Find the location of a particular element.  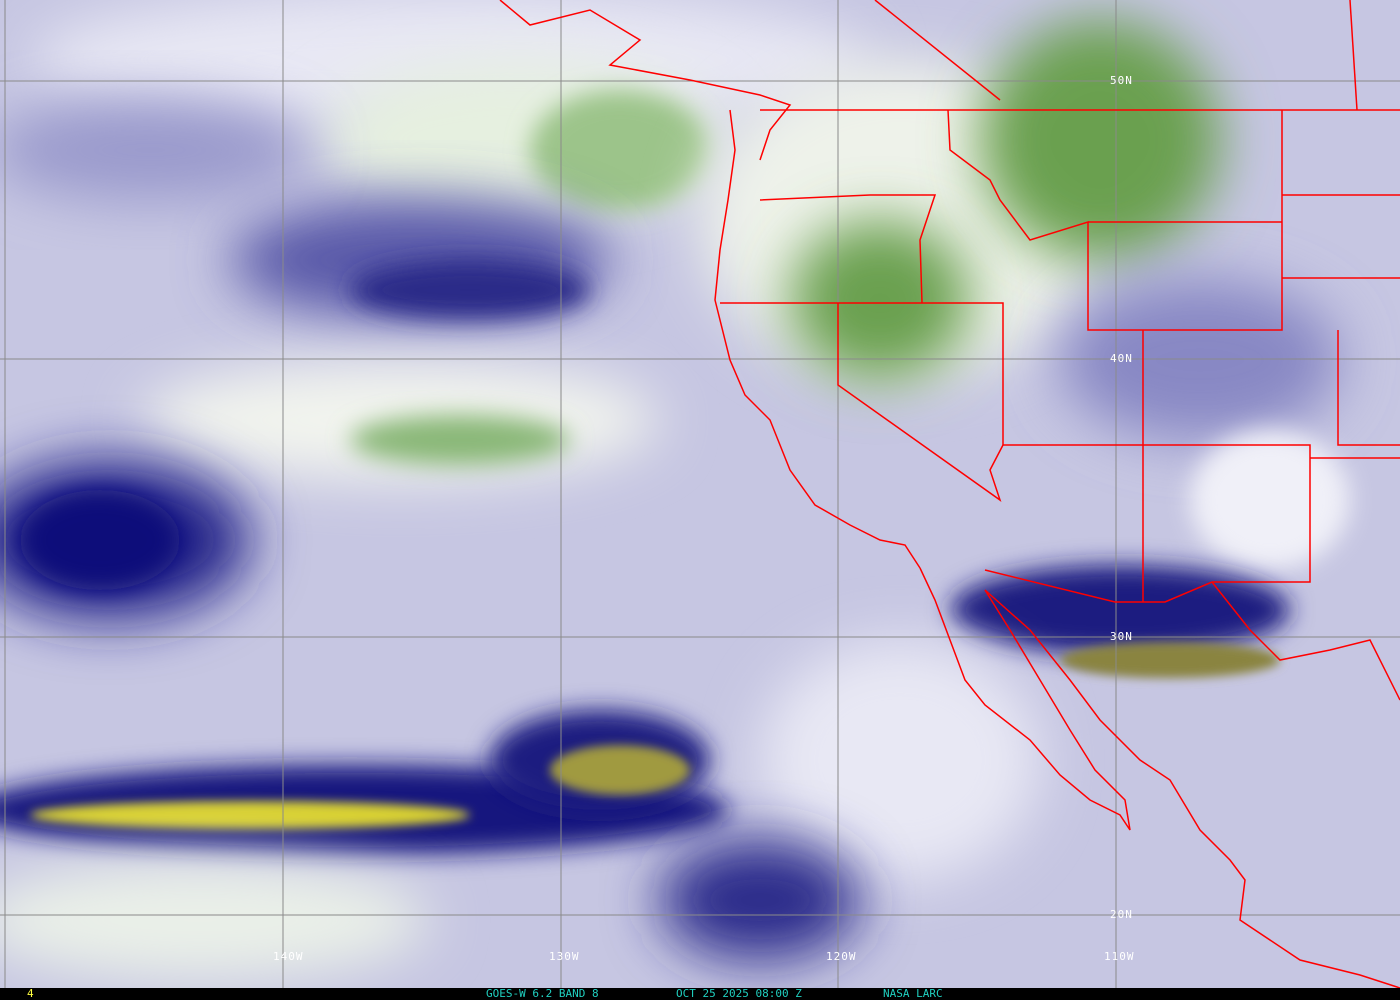

source-label: NASA LARC is located at coordinates (913, 993).